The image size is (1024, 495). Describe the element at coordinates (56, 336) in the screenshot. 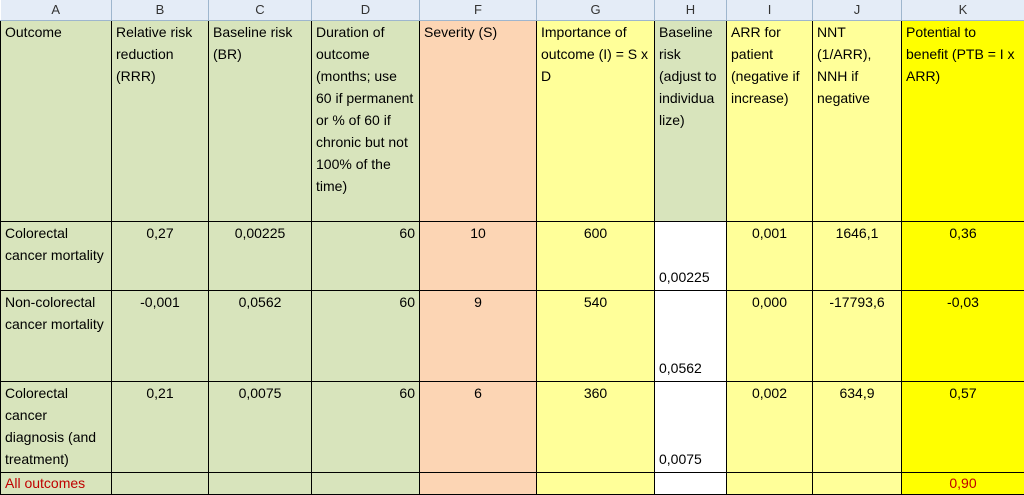

I see `cell-outcome: Non-colorectal cancer mortality` at that location.